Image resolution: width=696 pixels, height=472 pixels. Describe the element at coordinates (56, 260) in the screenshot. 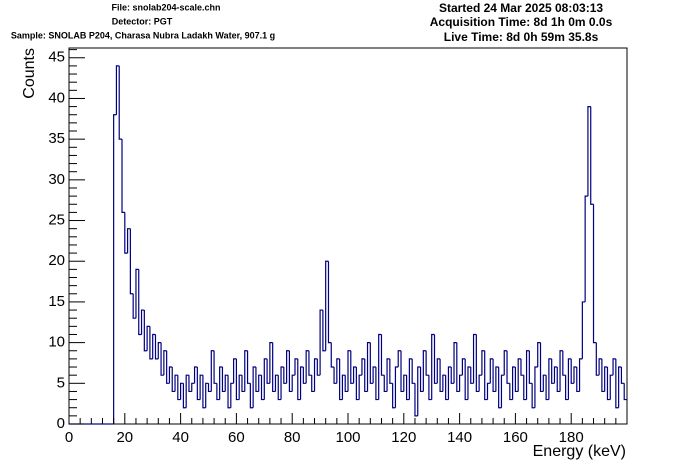

I see `y-tick-label: 20` at that location.